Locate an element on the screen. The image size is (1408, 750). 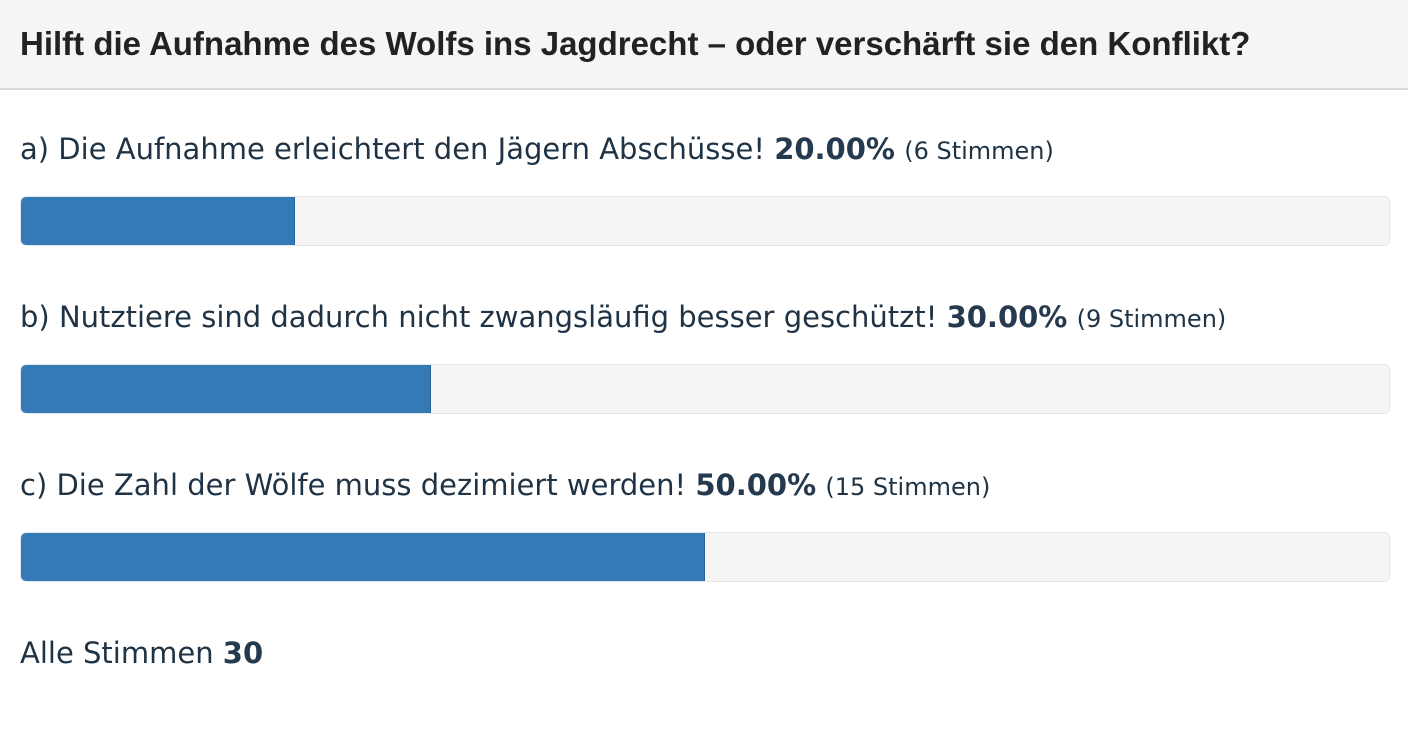
option-percent: 20.00% is located at coordinates (834, 149).